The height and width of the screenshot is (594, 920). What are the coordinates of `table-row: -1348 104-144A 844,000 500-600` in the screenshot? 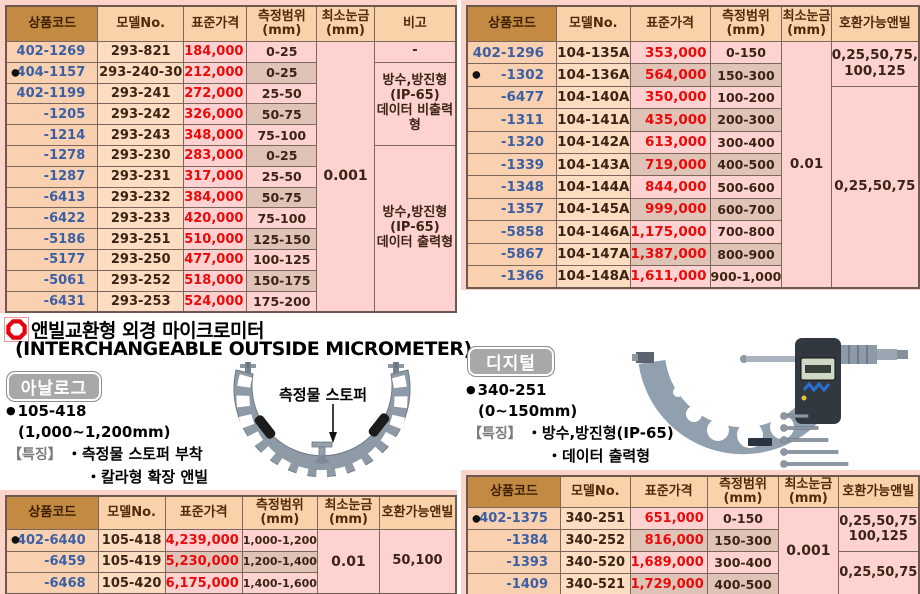 It's located at (692, 187).